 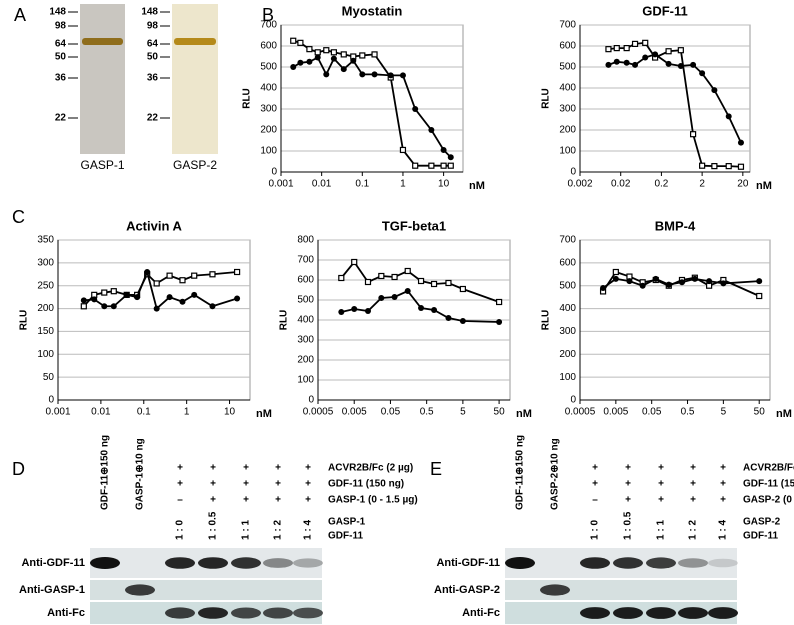 What do you see at coordinates (546, 98) in the screenshot?
I see `y-axis-label: RLU` at bounding box center [546, 98].